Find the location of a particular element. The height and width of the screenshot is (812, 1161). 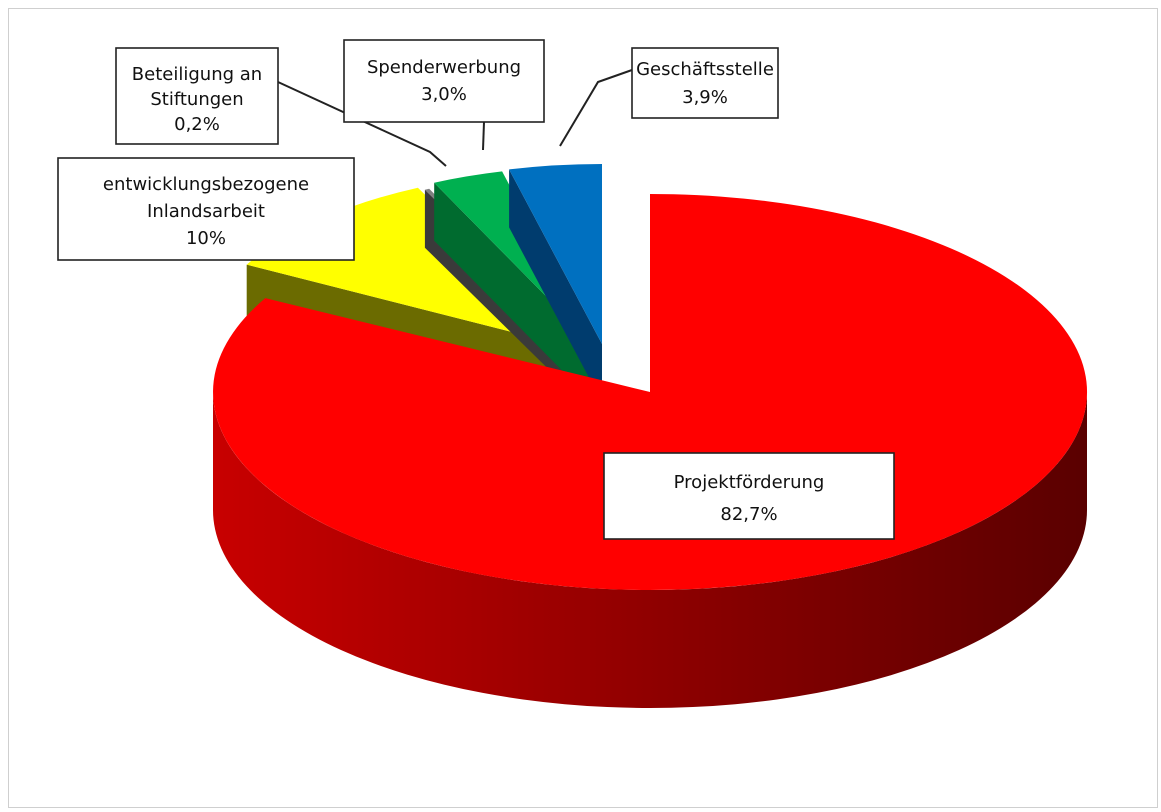

slice-face-spender is located at coordinates (514, 293).